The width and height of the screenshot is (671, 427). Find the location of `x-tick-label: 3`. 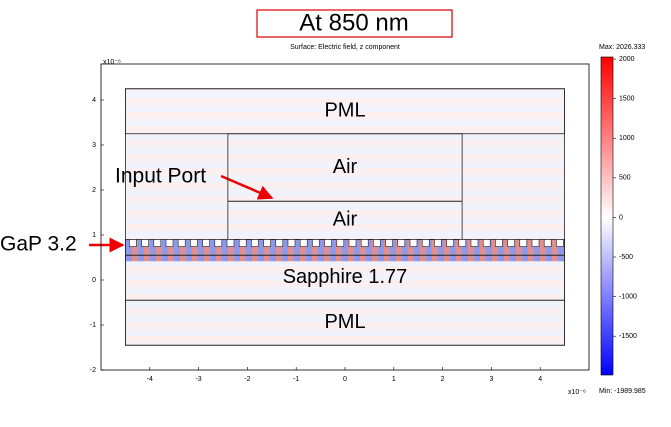

x-tick-label: 3 is located at coordinates (491, 379).